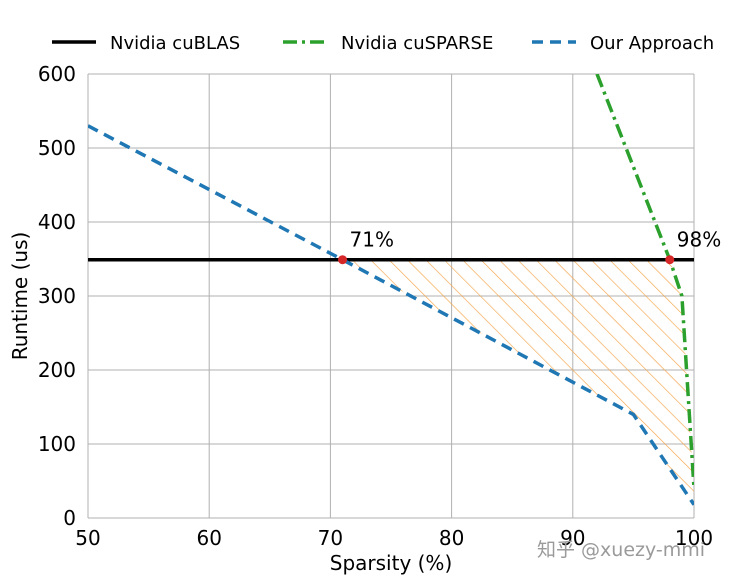 Image resolution: width=738 pixels, height=588 pixels. I want to click on y-tick-label: 400, so click(57, 222).